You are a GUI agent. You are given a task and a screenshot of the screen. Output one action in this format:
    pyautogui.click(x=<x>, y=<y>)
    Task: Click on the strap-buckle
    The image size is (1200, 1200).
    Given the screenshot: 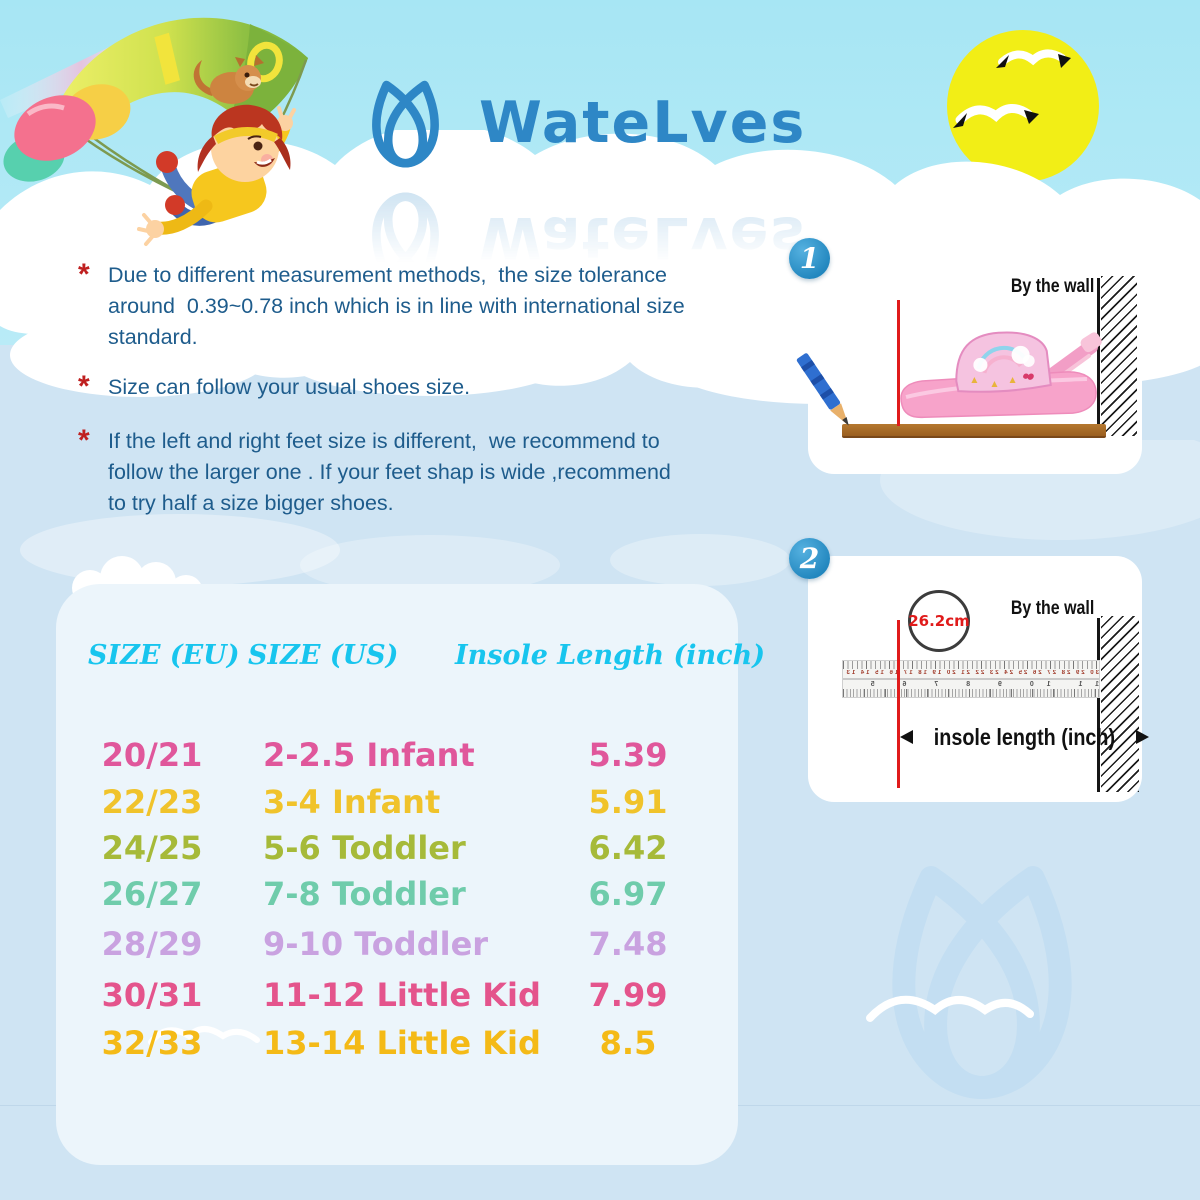 What is the action you would take?
    pyautogui.click(x=1091, y=342)
    